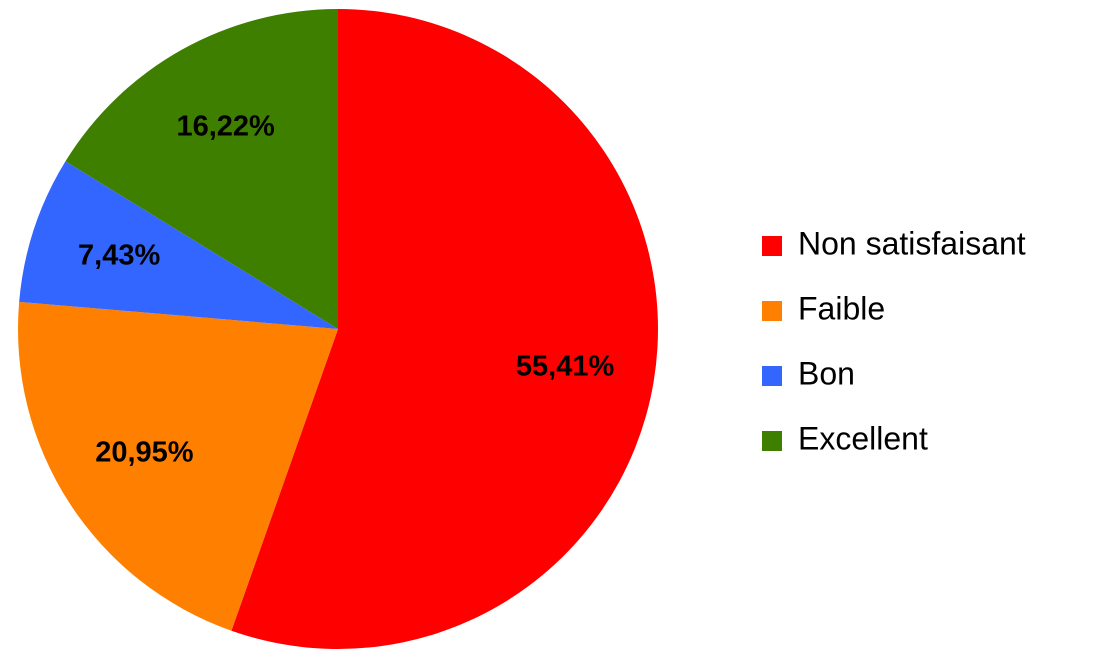 The image size is (1116, 653). I want to click on data-label: 7,43%, so click(119, 256).